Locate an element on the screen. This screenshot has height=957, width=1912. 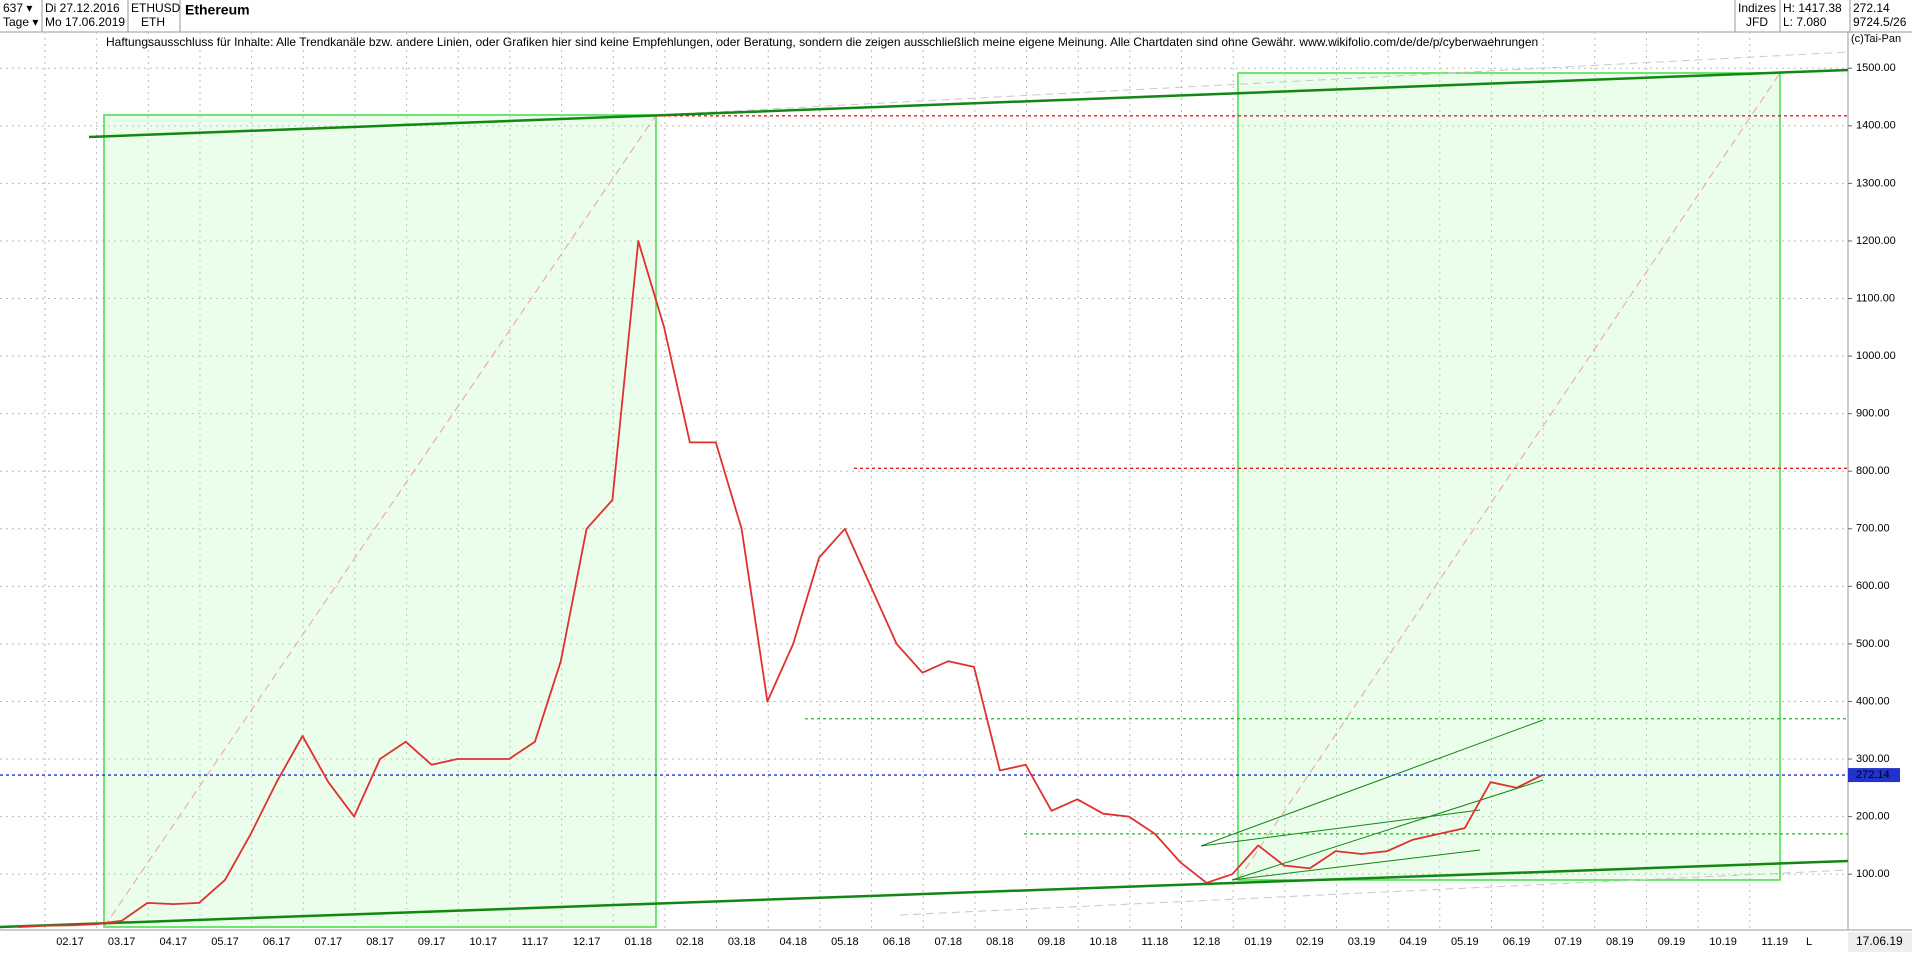
cursor-date: 17.06.19 is located at coordinates (1879, 941).